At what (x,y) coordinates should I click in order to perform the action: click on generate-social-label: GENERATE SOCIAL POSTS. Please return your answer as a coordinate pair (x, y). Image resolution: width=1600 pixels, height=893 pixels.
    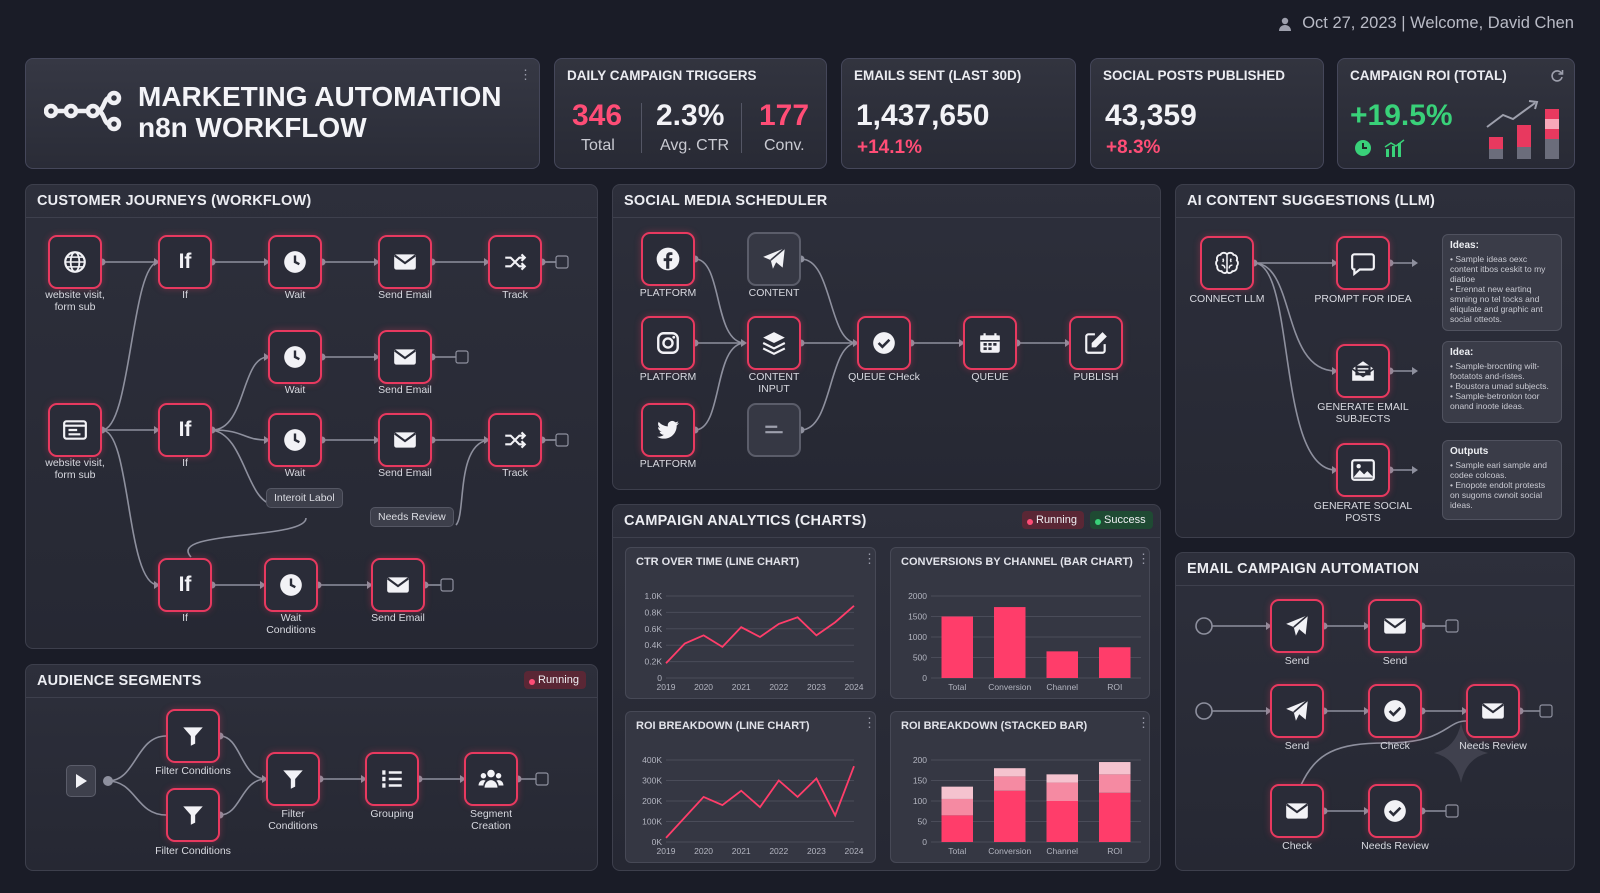
    Looking at the image, I should click on (1363, 512).